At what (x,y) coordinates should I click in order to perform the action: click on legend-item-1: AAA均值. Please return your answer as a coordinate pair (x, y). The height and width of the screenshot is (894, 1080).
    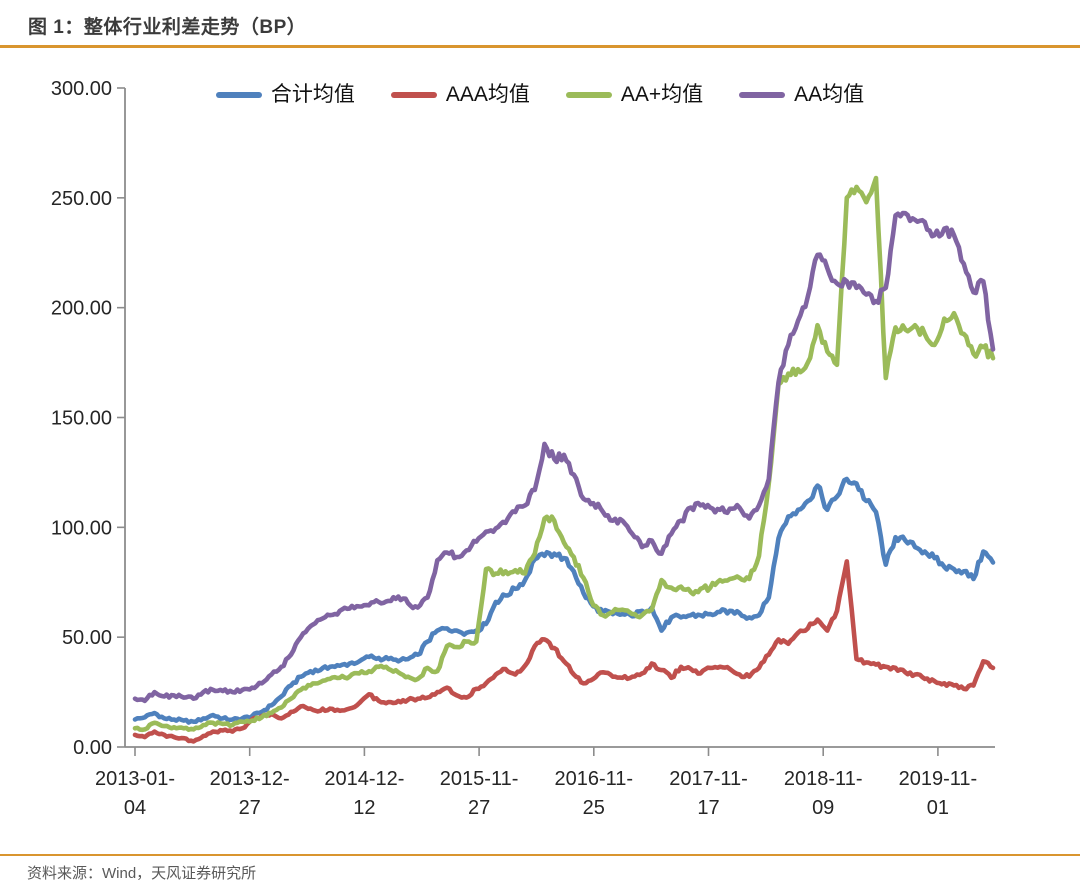
    Looking at the image, I should click on (460, 95).